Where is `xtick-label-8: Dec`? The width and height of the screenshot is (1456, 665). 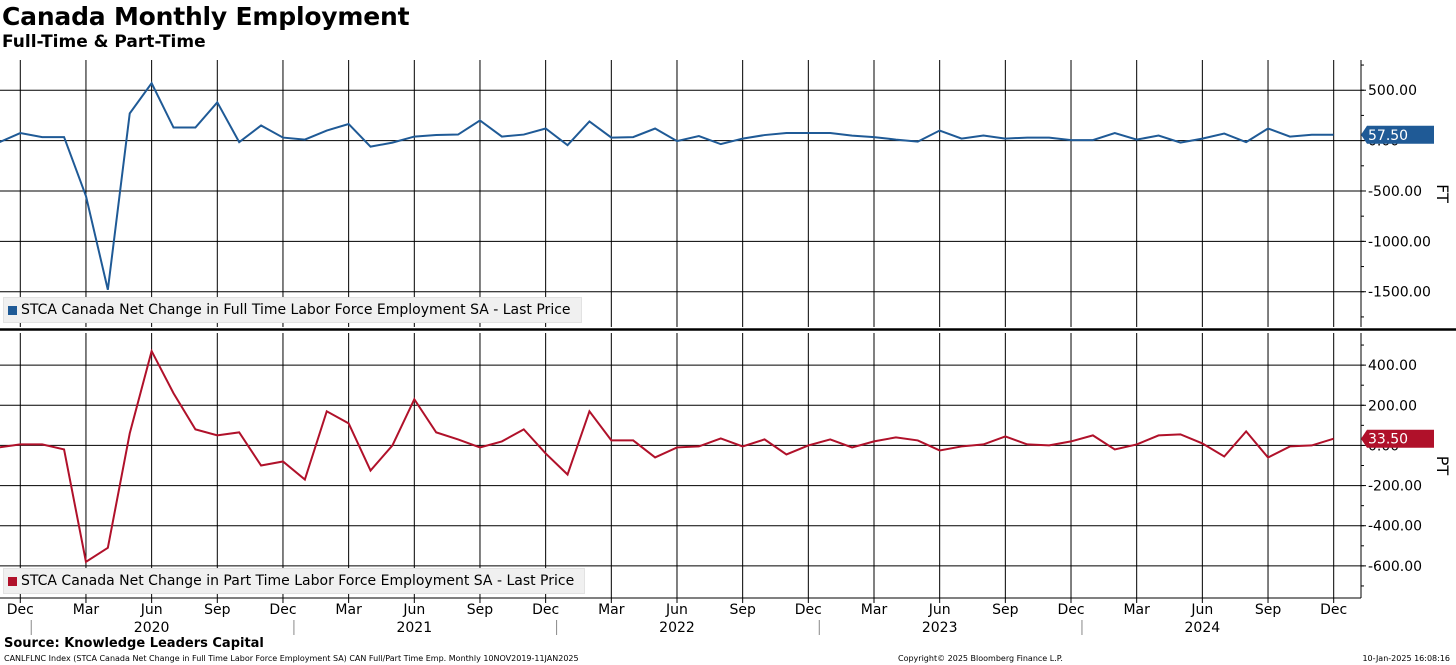 xtick-label-8: Dec is located at coordinates (545, 610).